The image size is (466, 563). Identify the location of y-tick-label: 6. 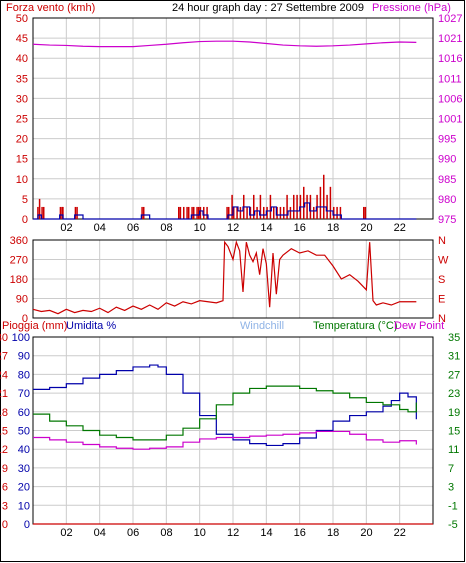
(5, 488).